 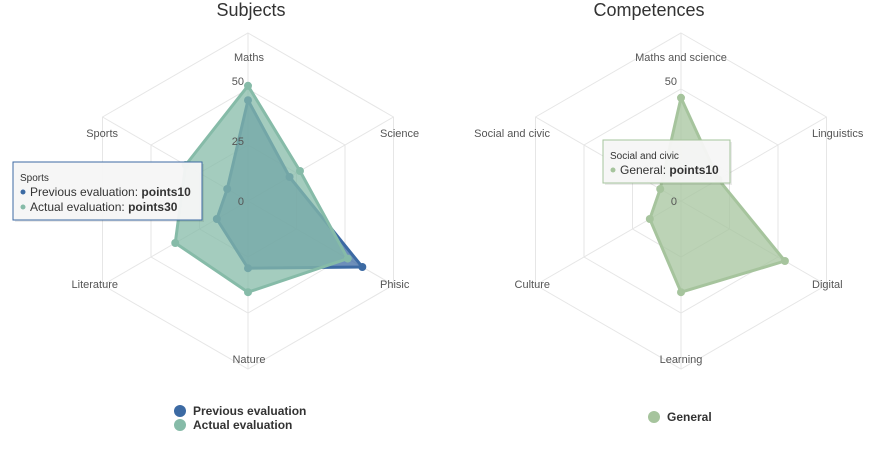 What do you see at coordinates (648, 10) in the screenshot?
I see `chart-title: Competences` at bounding box center [648, 10].